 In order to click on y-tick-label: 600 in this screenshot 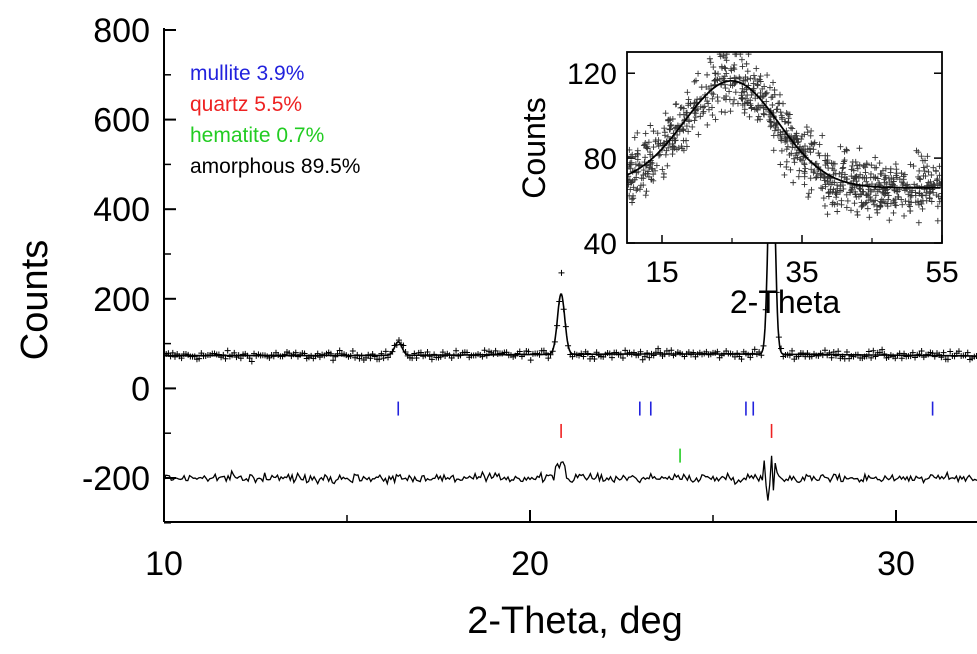, I will do `click(121, 121)`.